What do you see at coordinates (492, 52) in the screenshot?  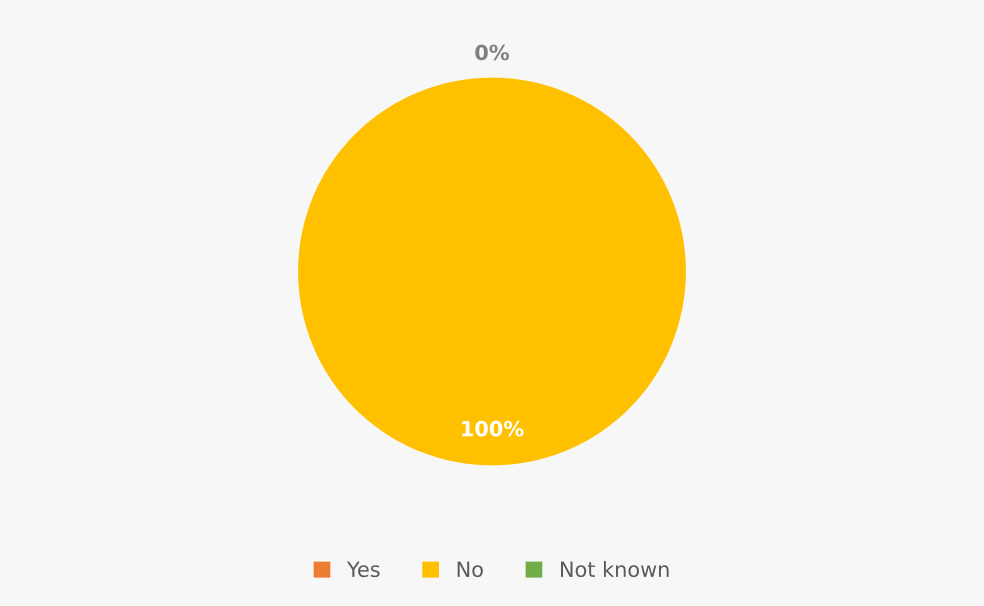 I see `text: 0%` at bounding box center [492, 52].